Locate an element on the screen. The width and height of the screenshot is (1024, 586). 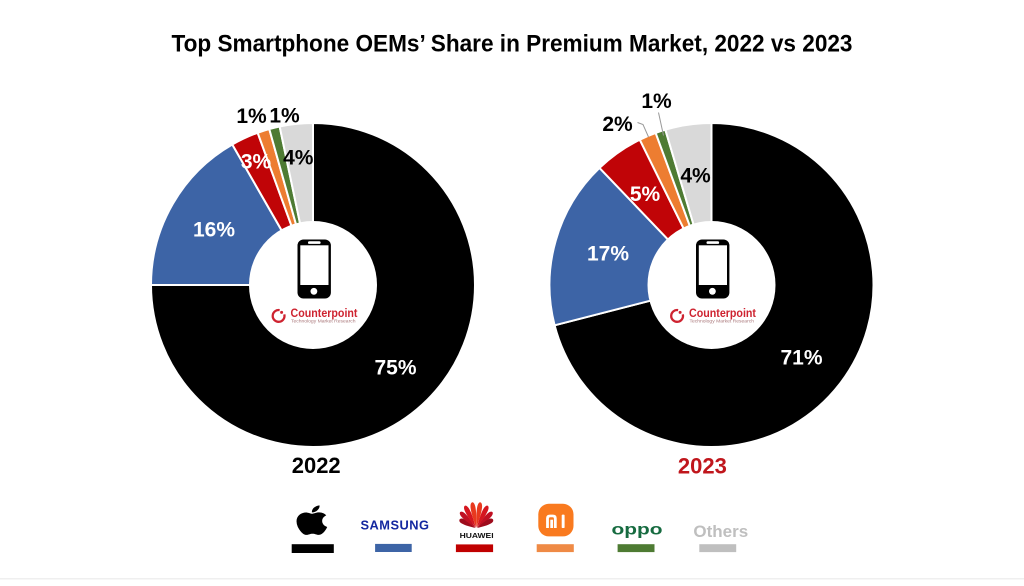
svg-text: Others is located at coordinates (720, 531).